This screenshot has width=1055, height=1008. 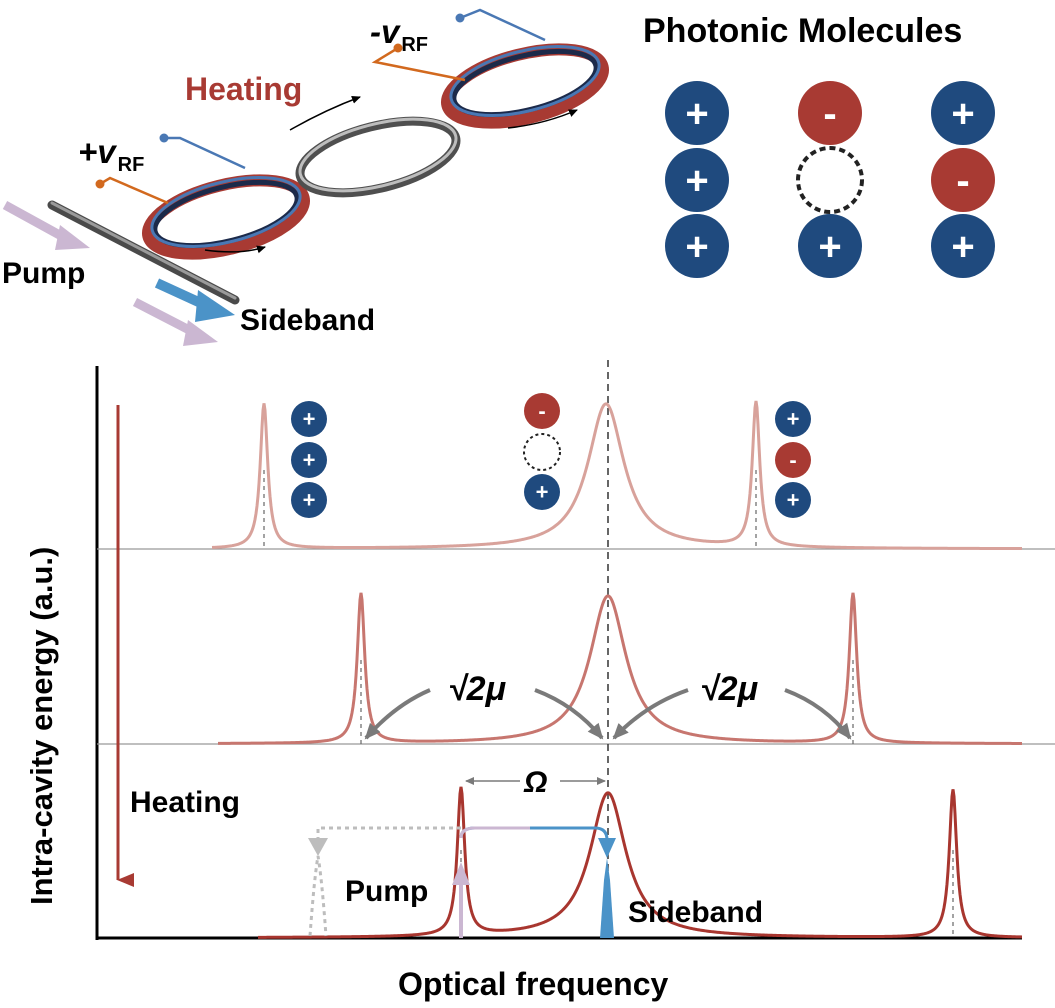 What do you see at coordinates (41, 726) in the screenshot?
I see `y-axis-label: Intra-cavity energy (a.u.)` at bounding box center [41, 726].